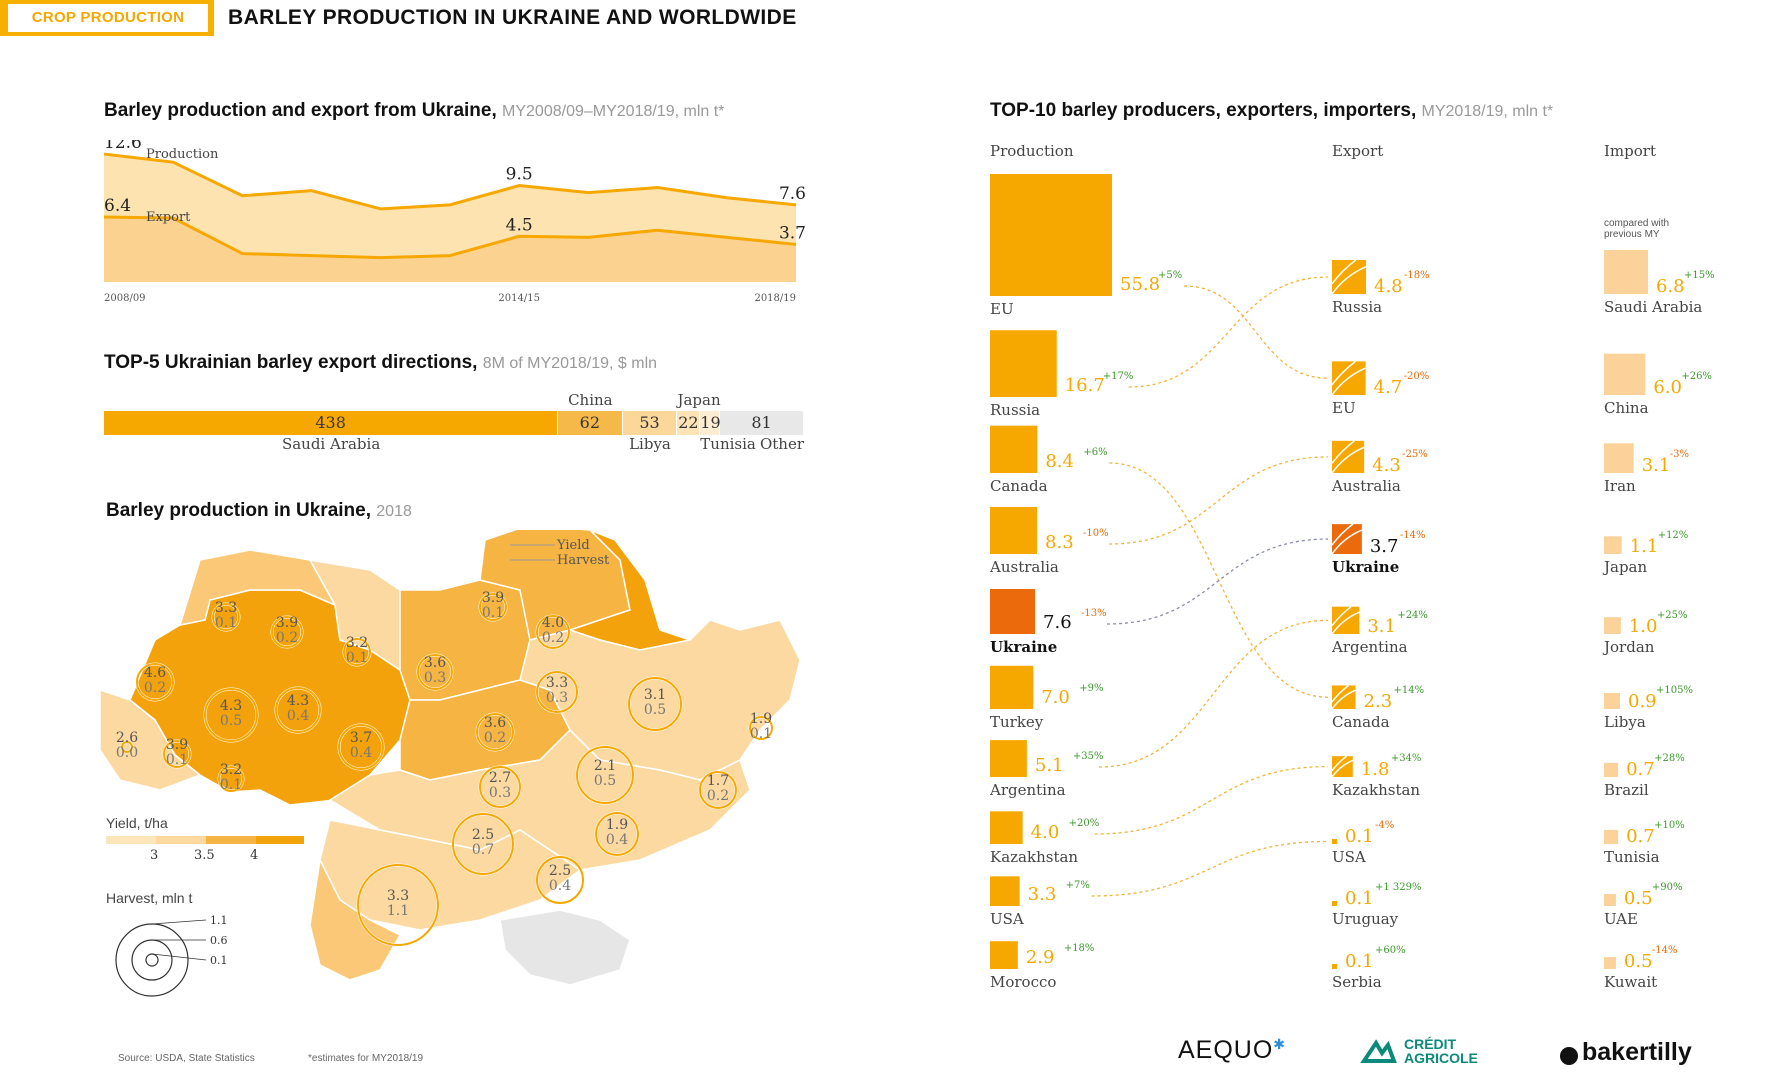 The image size is (1790, 1072). What do you see at coordinates (1357, 307) in the screenshot?
I see `export-country: Russia` at bounding box center [1357, 307].